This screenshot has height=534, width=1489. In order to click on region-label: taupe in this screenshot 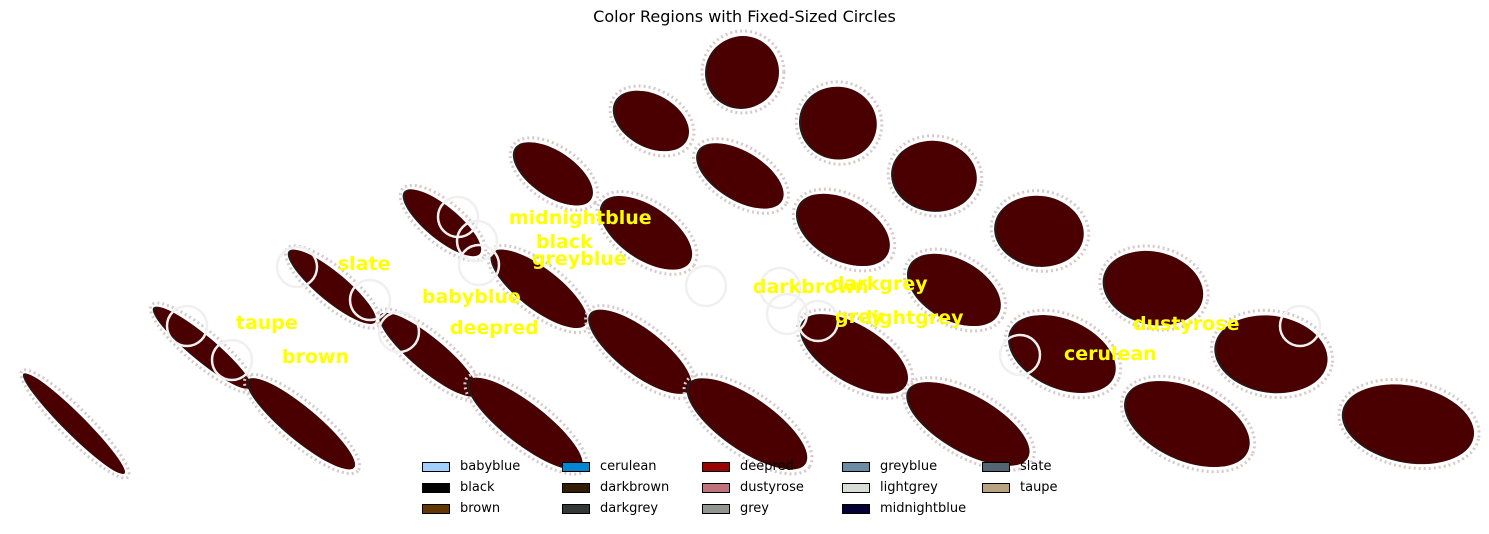, I will do `click(267, 323)`.